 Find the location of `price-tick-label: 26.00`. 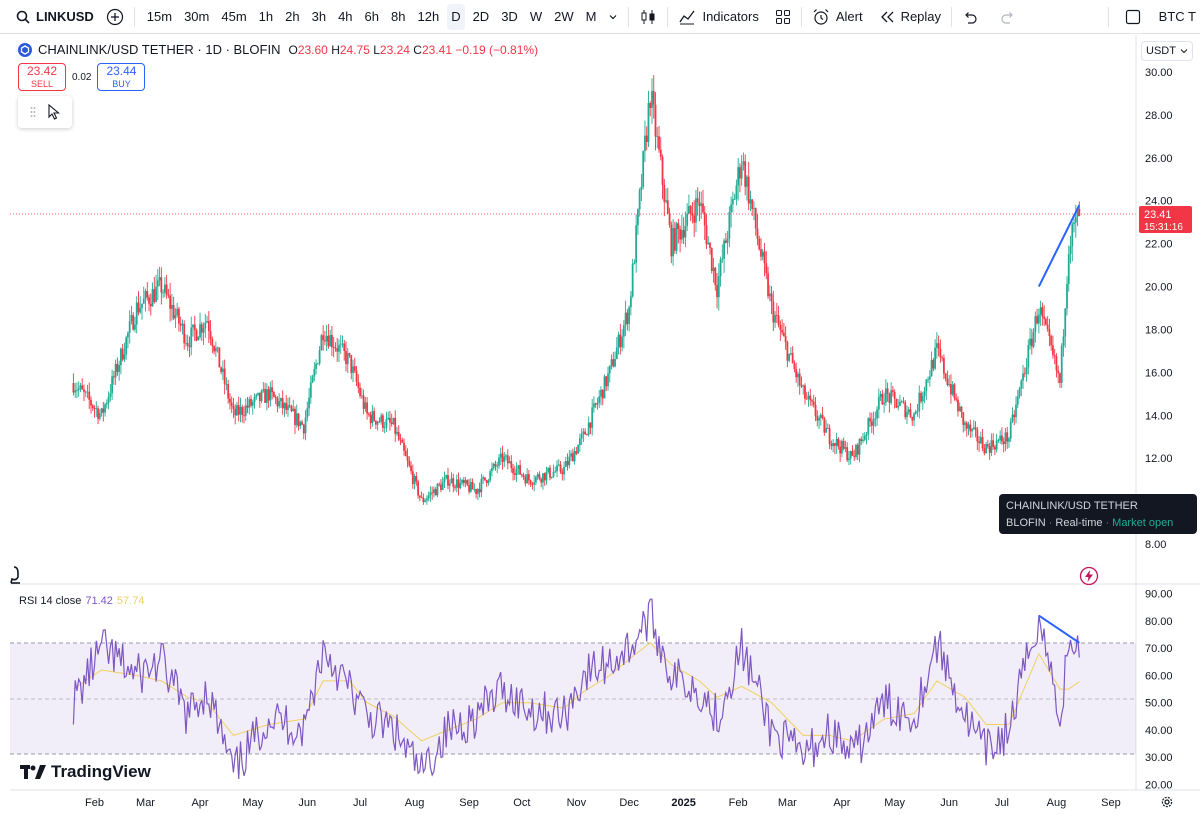

price-tick-label: 26.00 is located at coordinates (1159, 159).